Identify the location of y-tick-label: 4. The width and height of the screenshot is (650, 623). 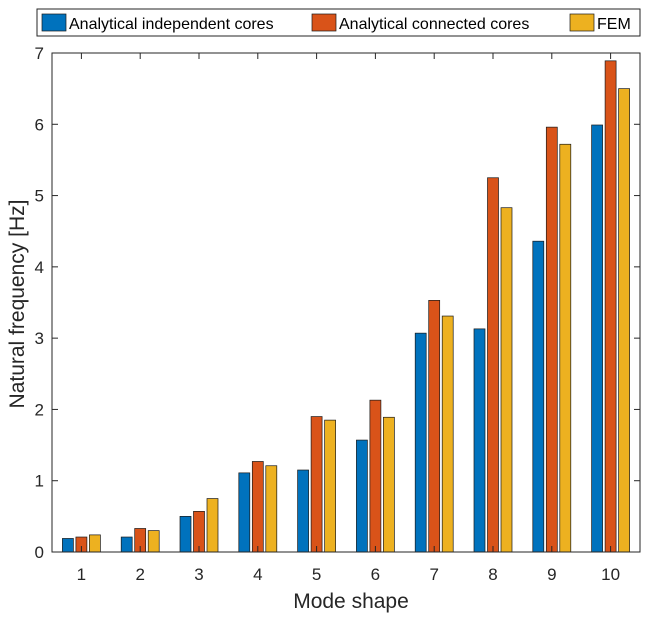
(39, 267).